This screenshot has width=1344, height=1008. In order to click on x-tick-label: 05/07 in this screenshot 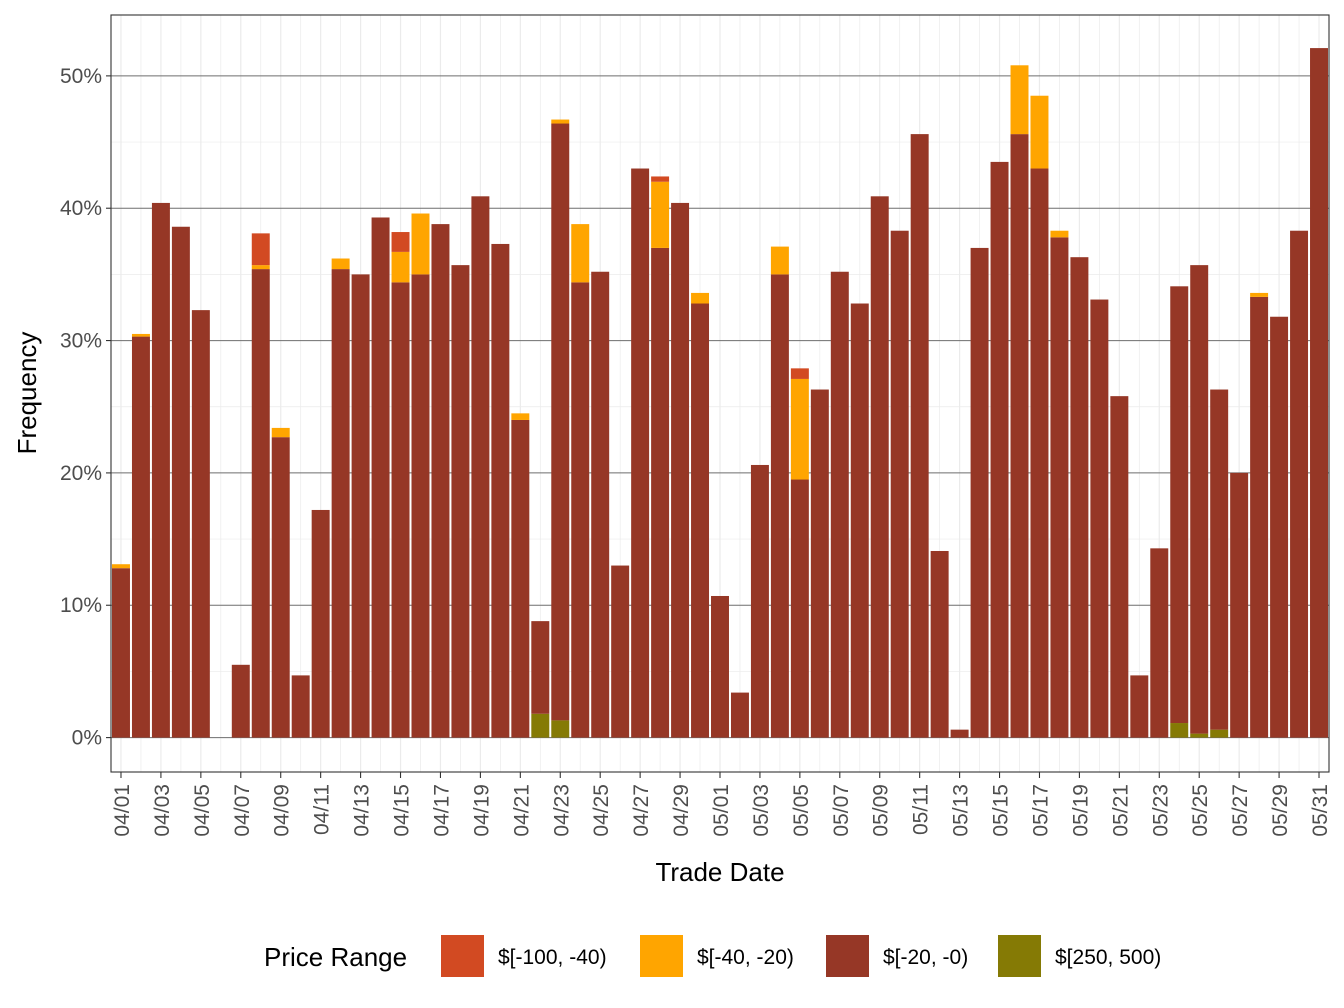, I will do `click(841, 810)`.